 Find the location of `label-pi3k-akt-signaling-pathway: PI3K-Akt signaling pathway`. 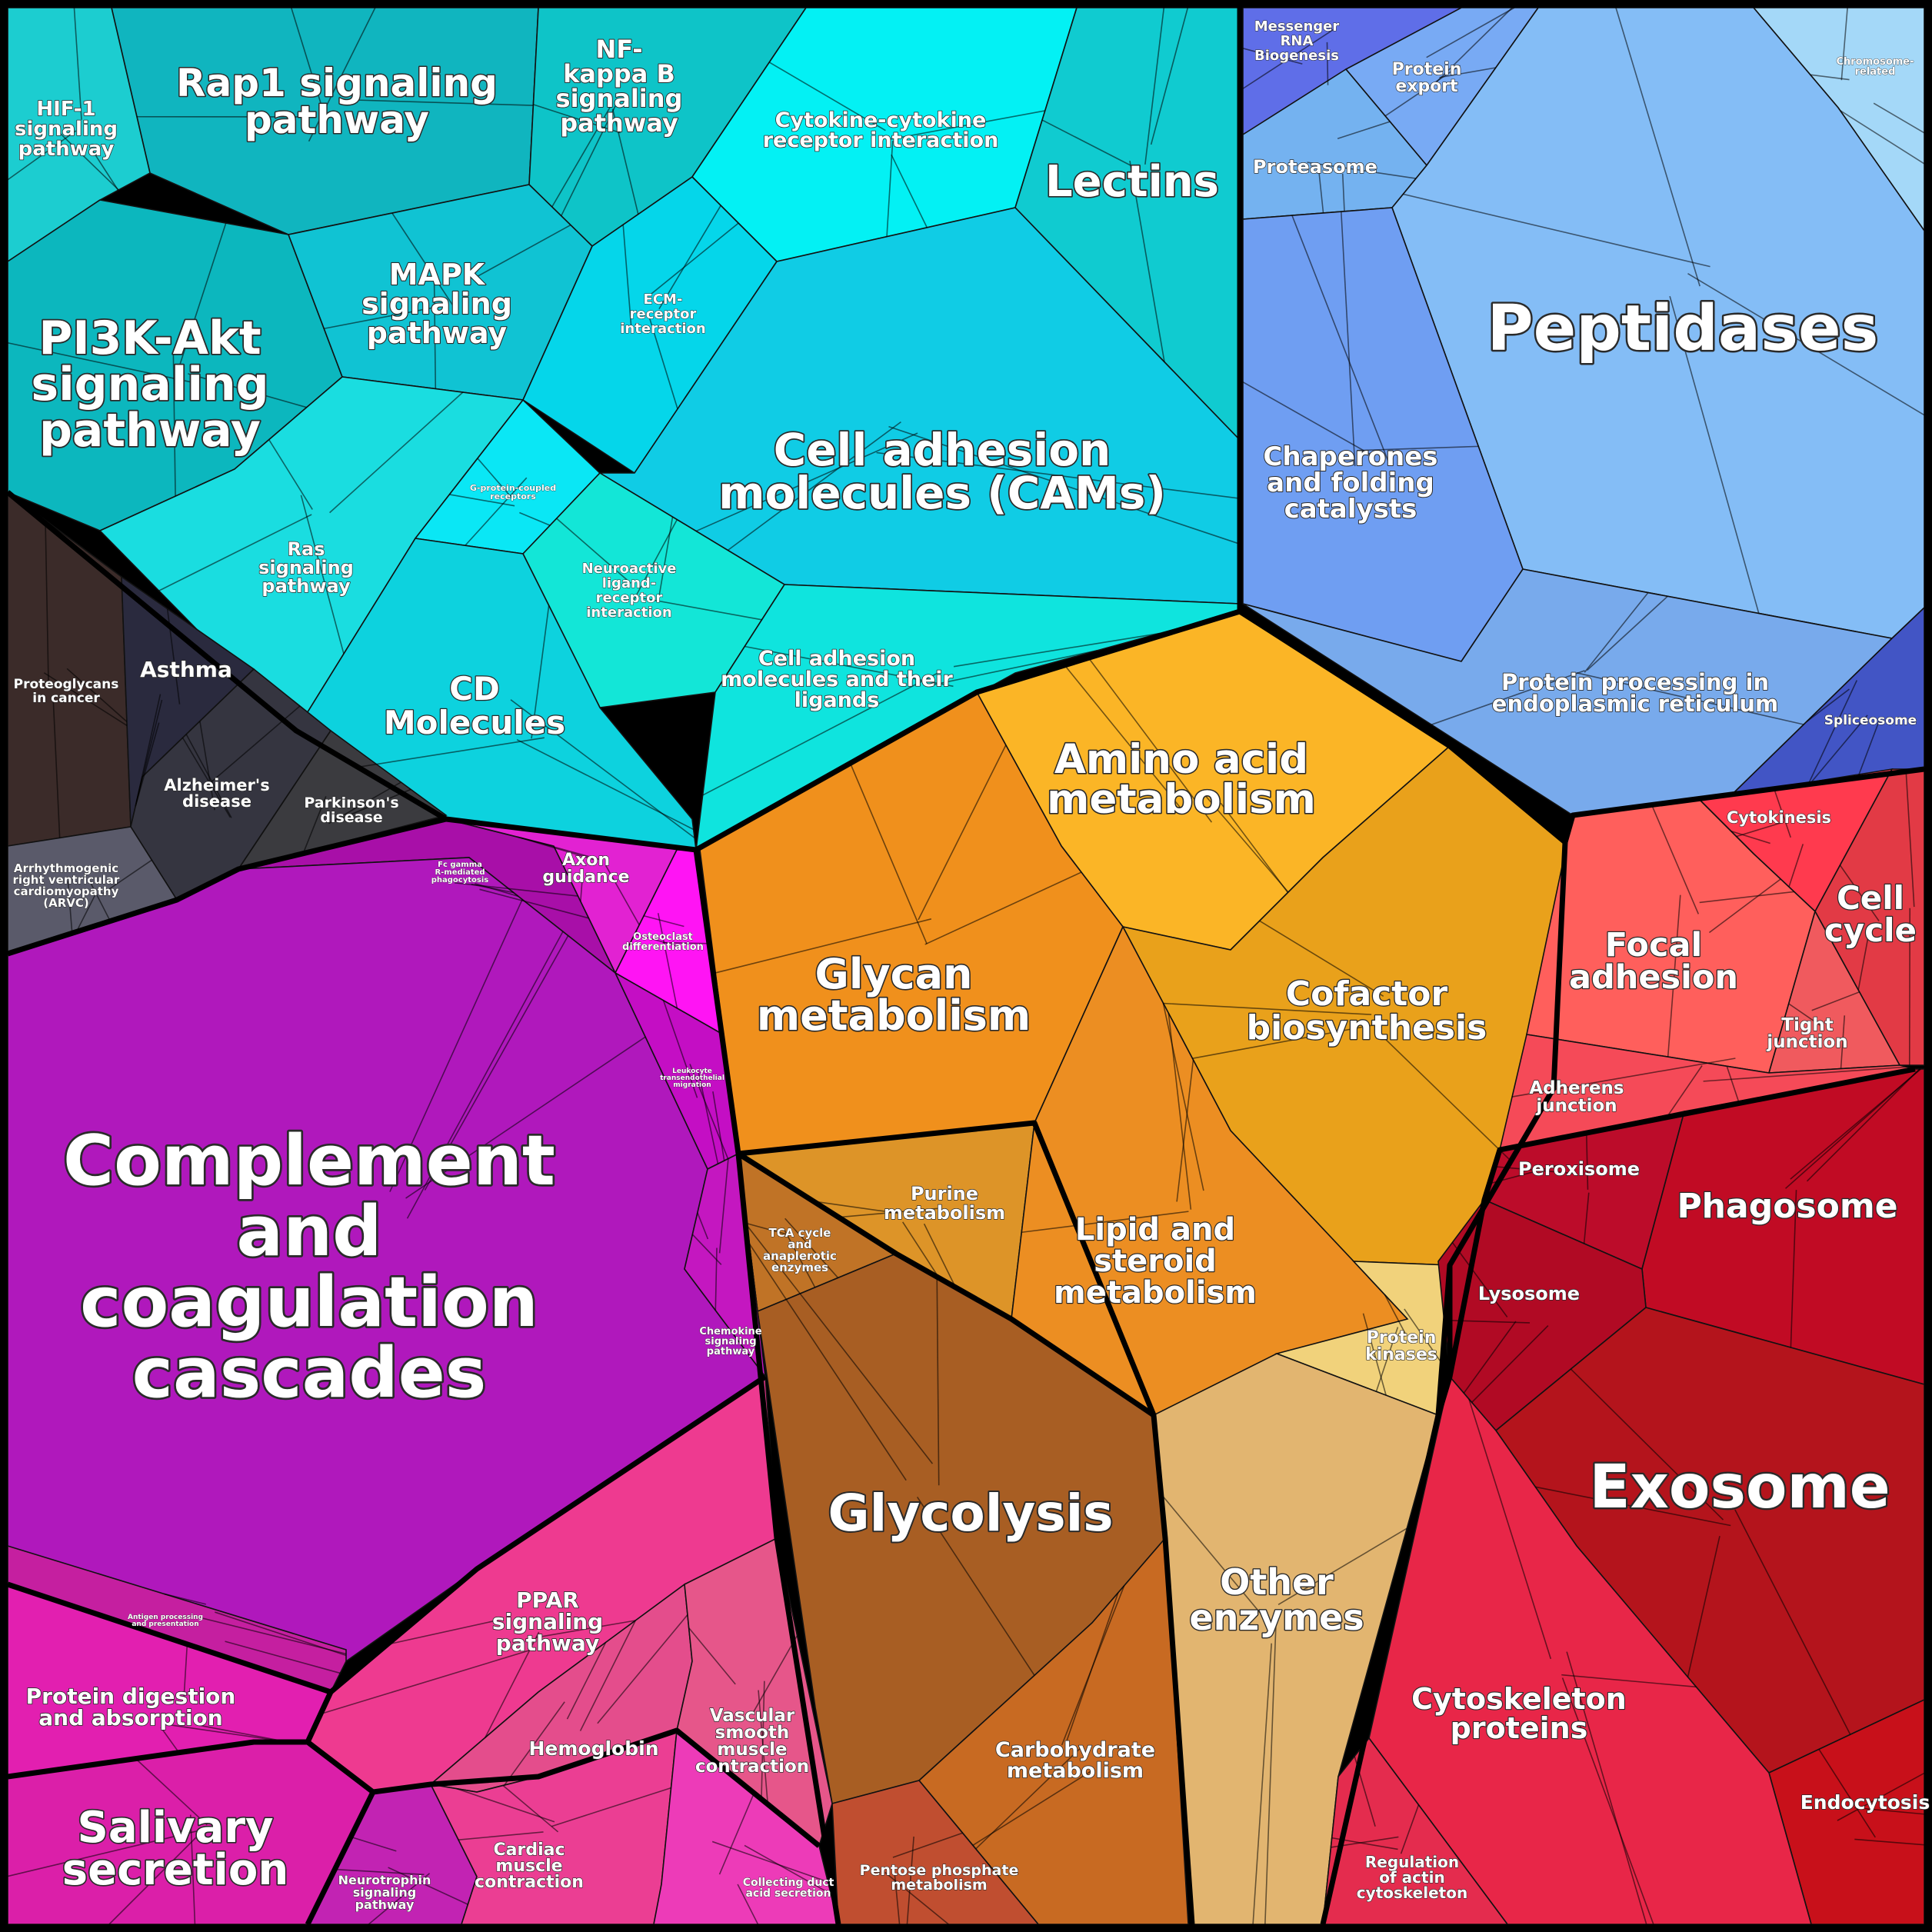

label-pi3k-akt-signaling-pathway: PI3K-Akt signaling pathway is located at coordinates (149, 384).